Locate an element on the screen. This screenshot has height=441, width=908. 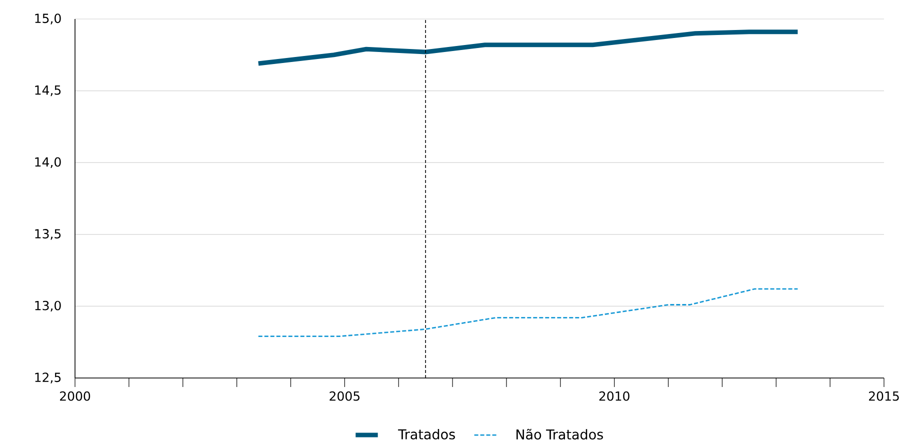
y-tick-label: 14,0 is located at coordinates (48, 162).